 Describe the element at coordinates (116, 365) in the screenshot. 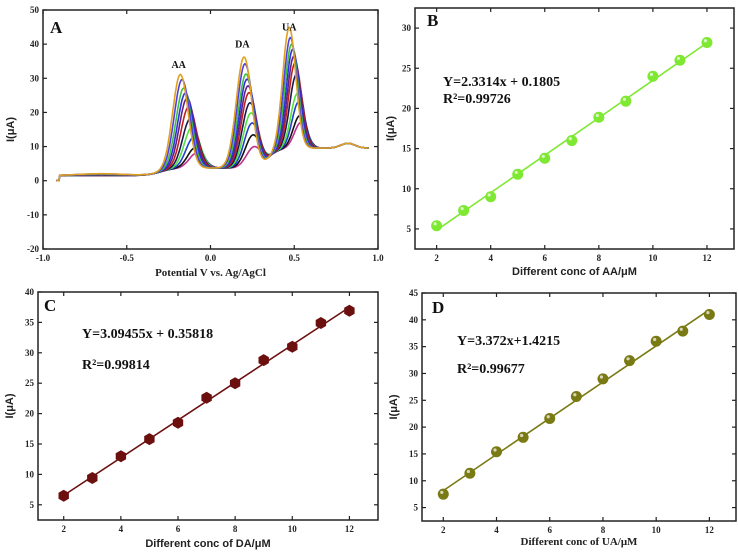

I see `r-squared: R²=0.99814` at that location.